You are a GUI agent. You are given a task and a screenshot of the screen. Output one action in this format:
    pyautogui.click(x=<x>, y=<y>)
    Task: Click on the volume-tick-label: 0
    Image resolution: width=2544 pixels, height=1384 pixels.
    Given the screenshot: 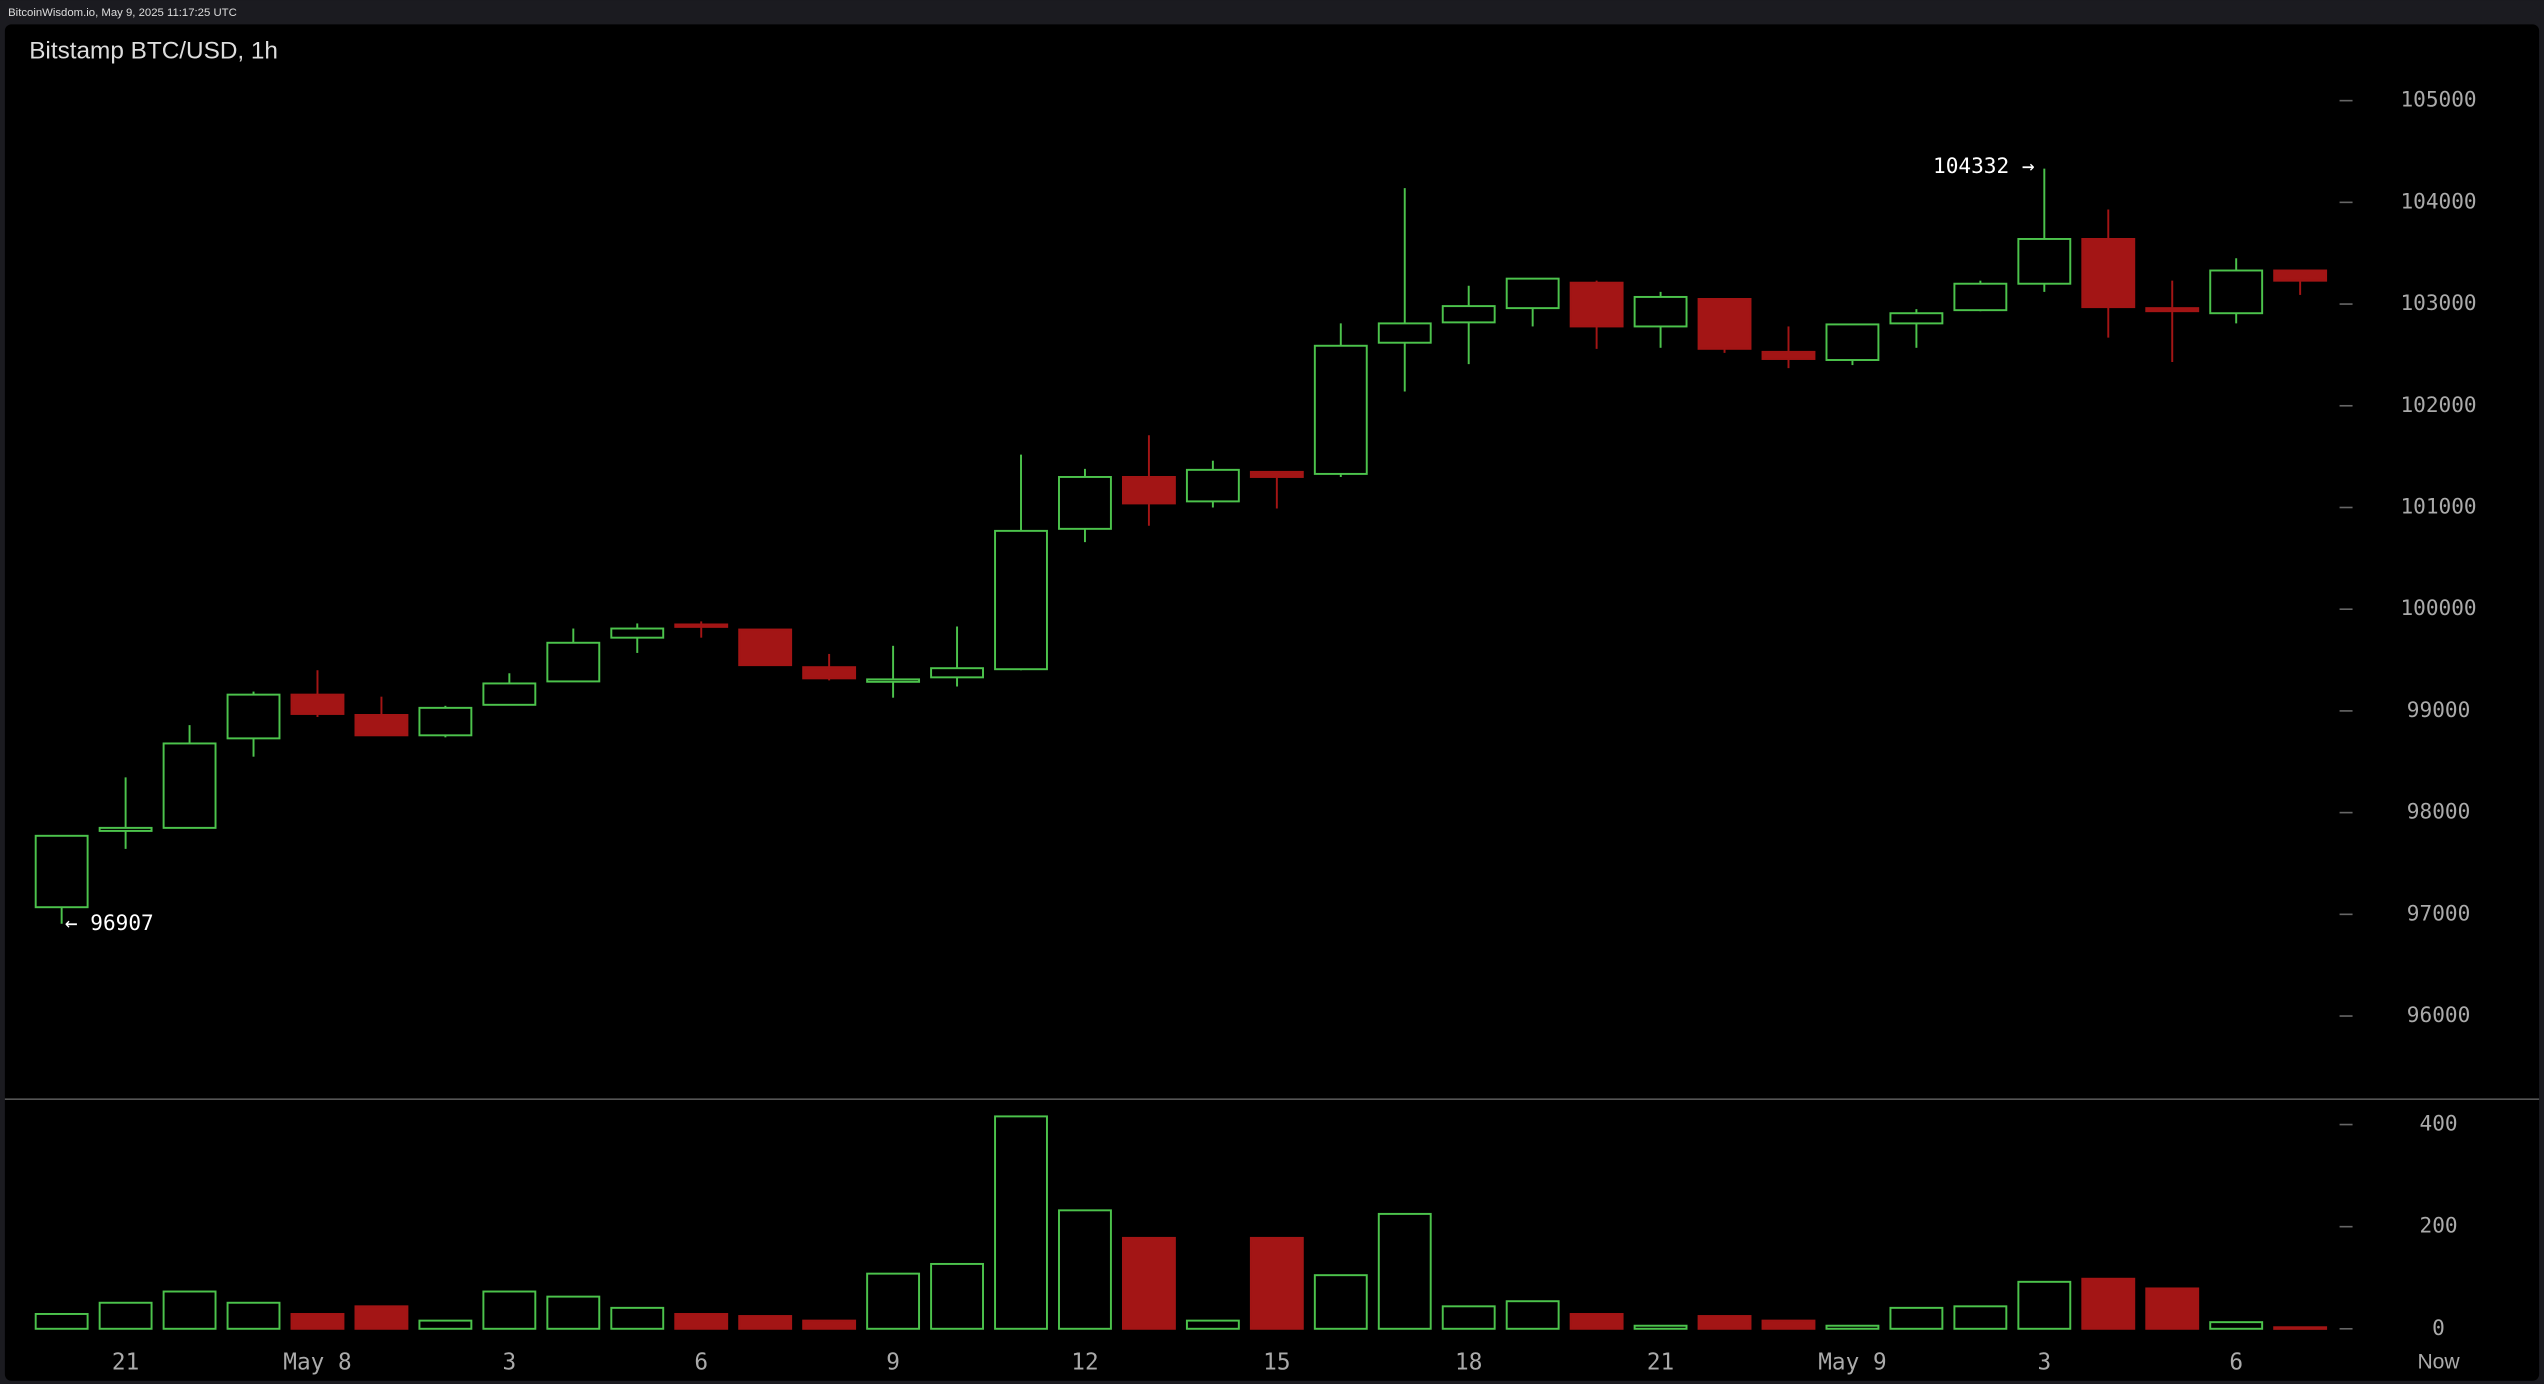 What is the action you would take?
    pyautogui.click(x=2438, y=1327)
    